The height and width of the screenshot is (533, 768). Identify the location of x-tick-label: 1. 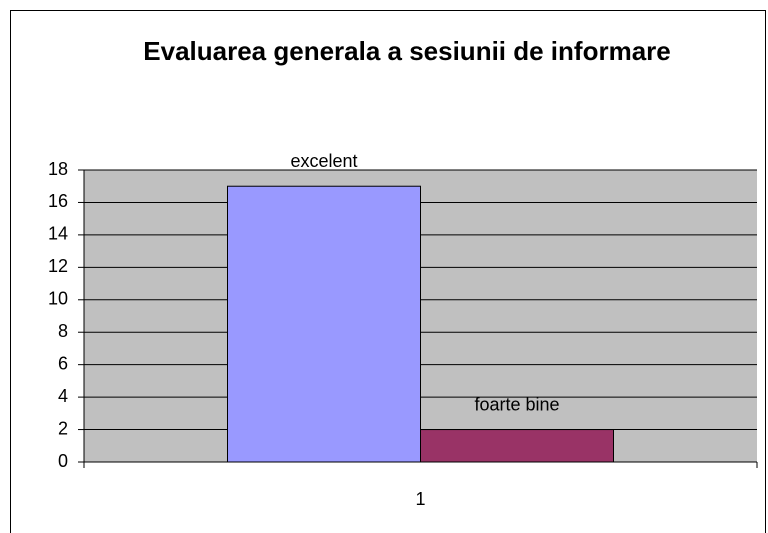
(420, 499).